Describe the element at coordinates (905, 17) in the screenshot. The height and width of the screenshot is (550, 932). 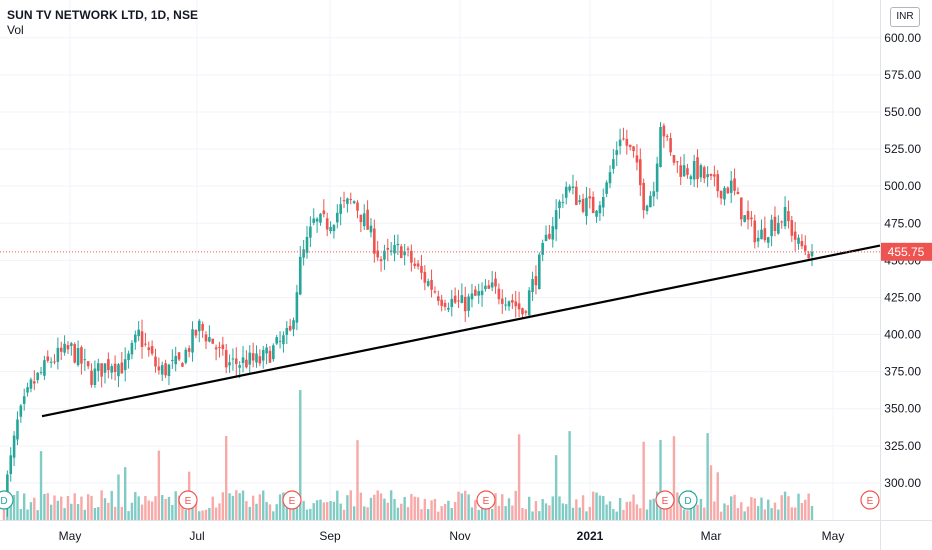
I see `currency-button: INR` at that location.